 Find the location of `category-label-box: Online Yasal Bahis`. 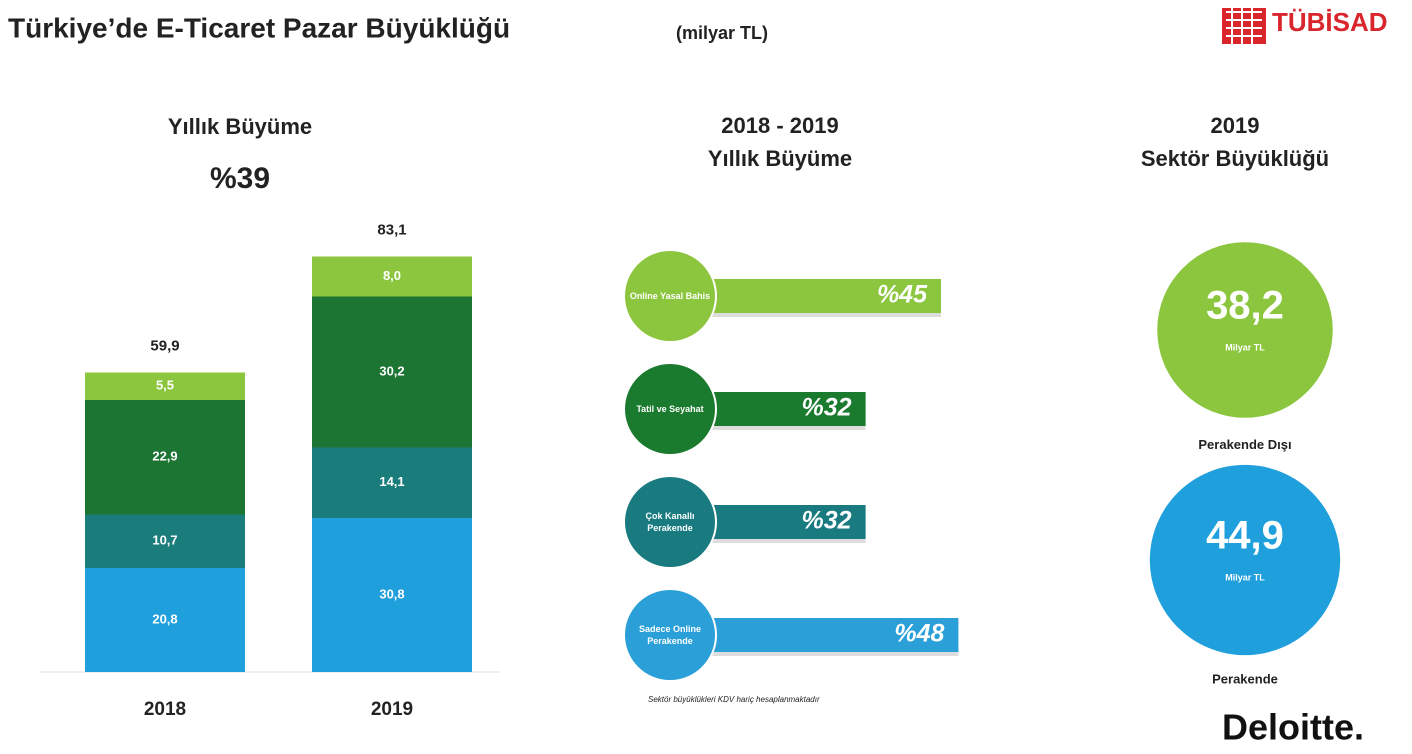

category-label-box: Online Yasal Bahis is located at coordinates (670, 296).